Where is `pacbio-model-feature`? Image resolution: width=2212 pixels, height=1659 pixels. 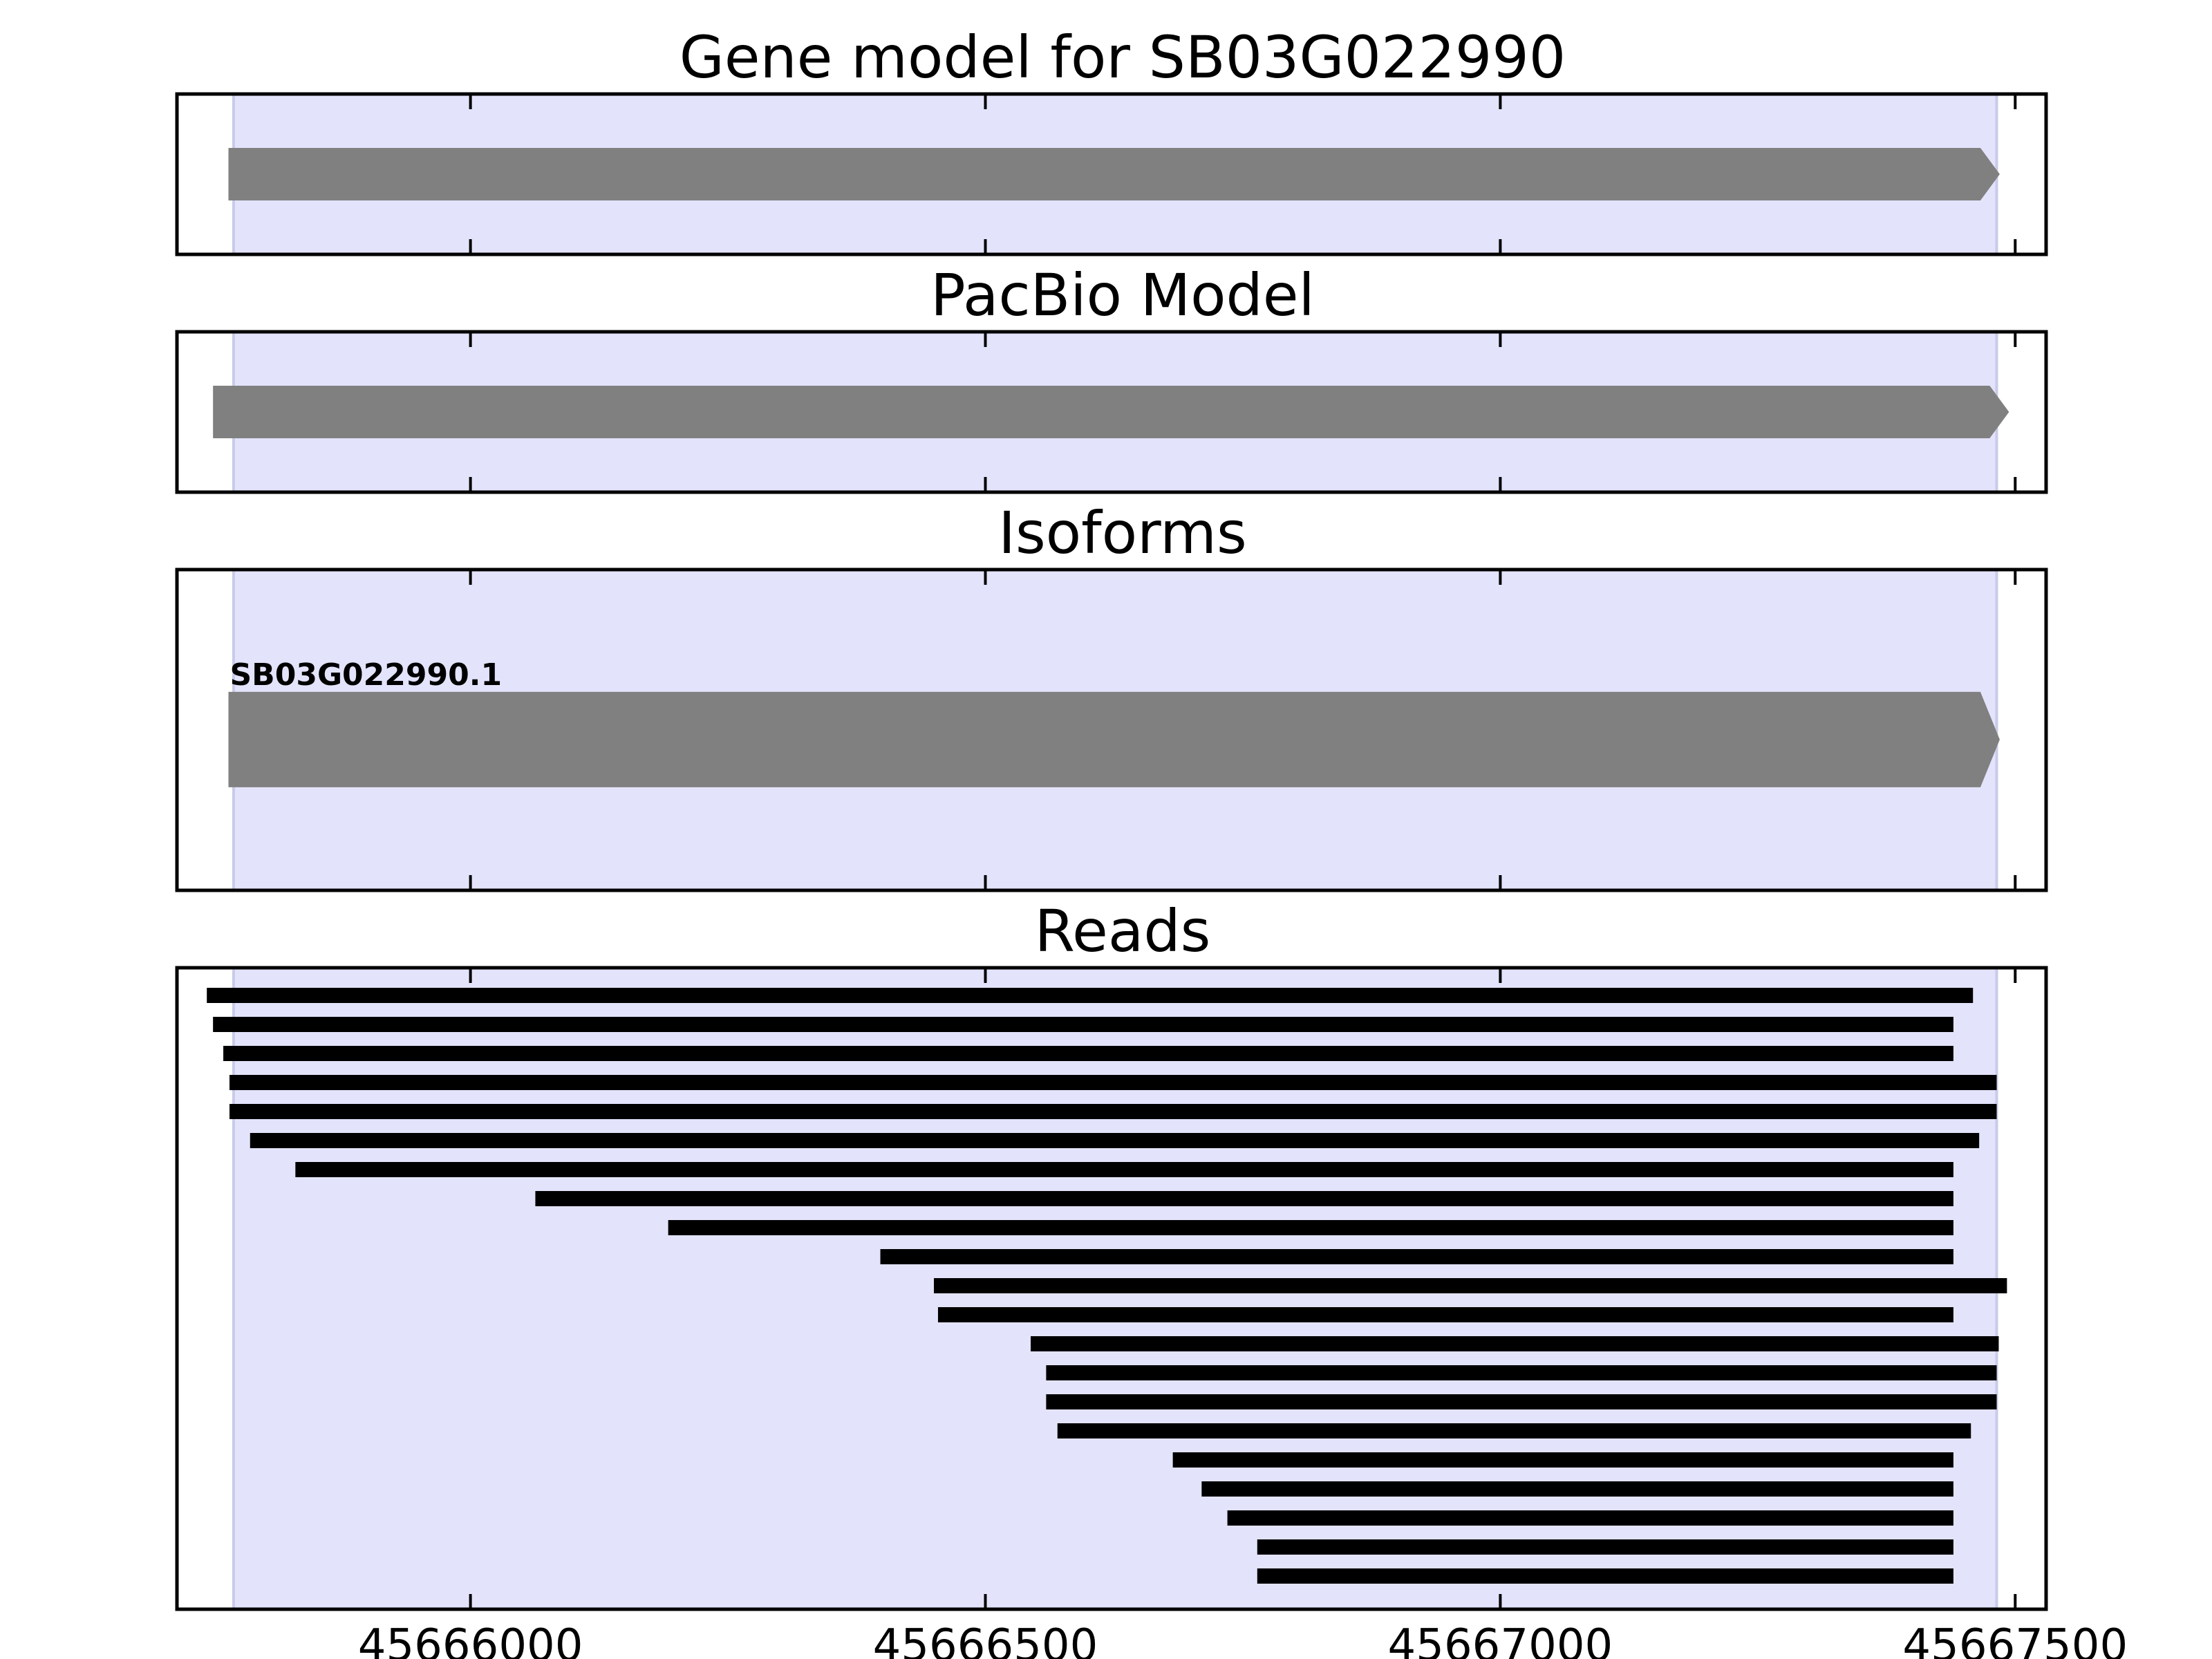 pacbio-model-feature is located at coordinates (1111, 412).